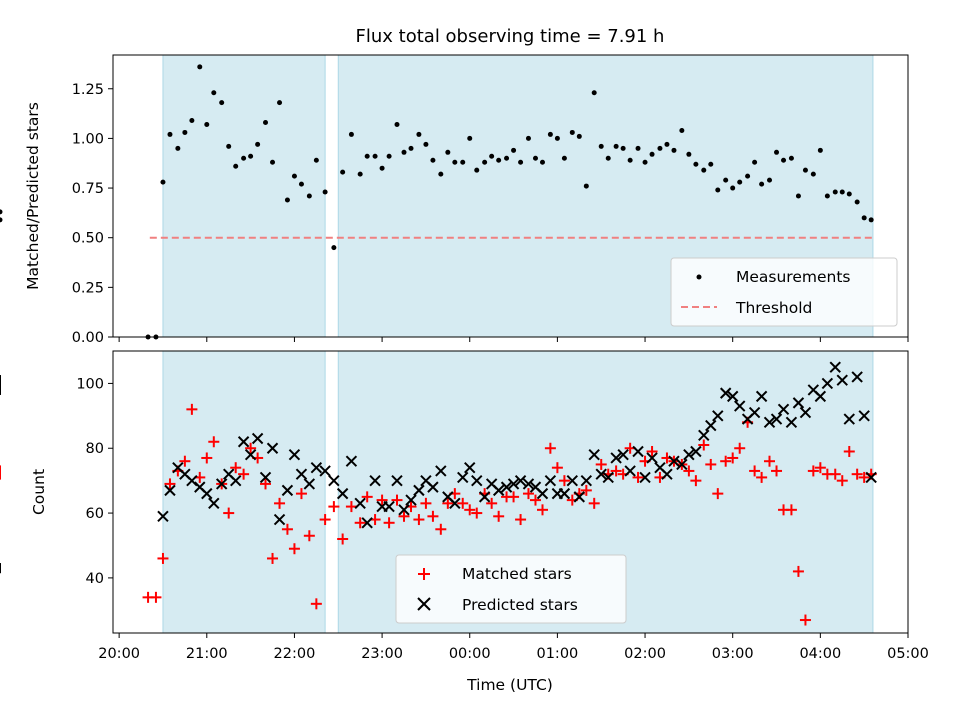  I want to click on x-tick-label: 02:00, so click(645, 654).